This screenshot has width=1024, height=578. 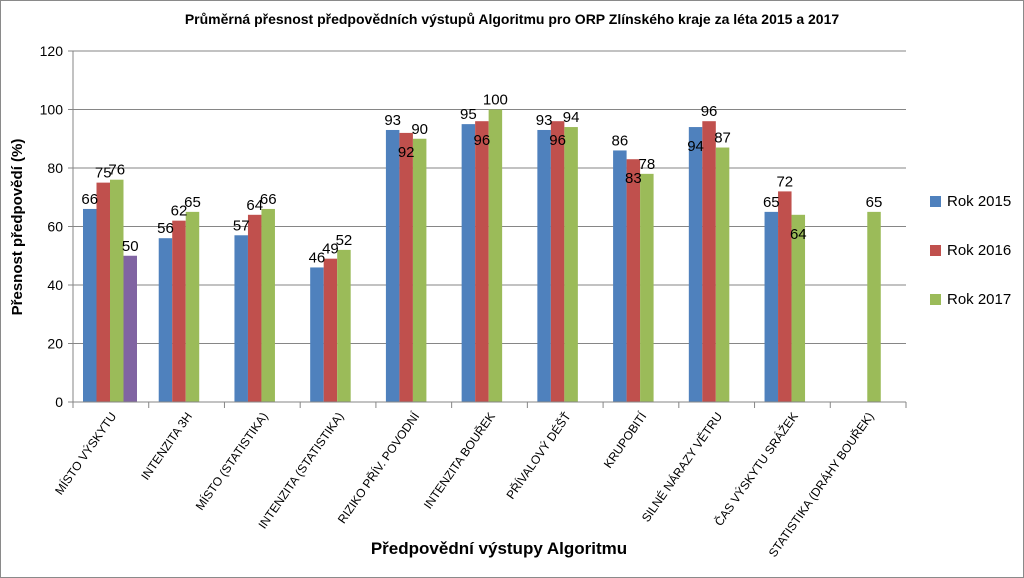 What do you see at coordinates (55, 227) in the screenshot?
I see `y-tick-label: 60` at bounding box center [55, 227].